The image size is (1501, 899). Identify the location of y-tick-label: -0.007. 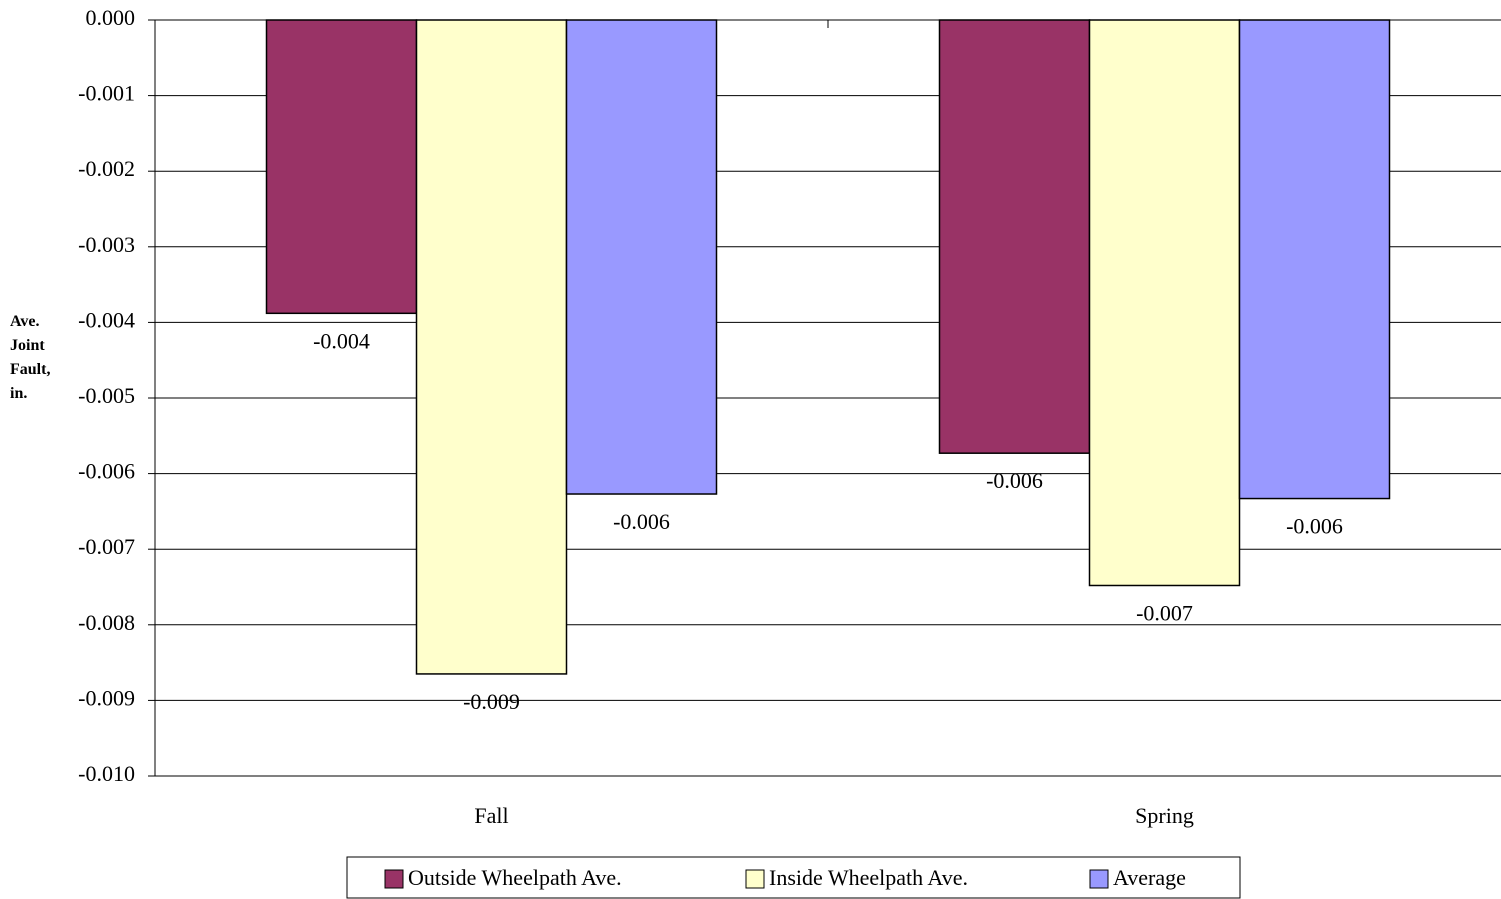
(106, 546).